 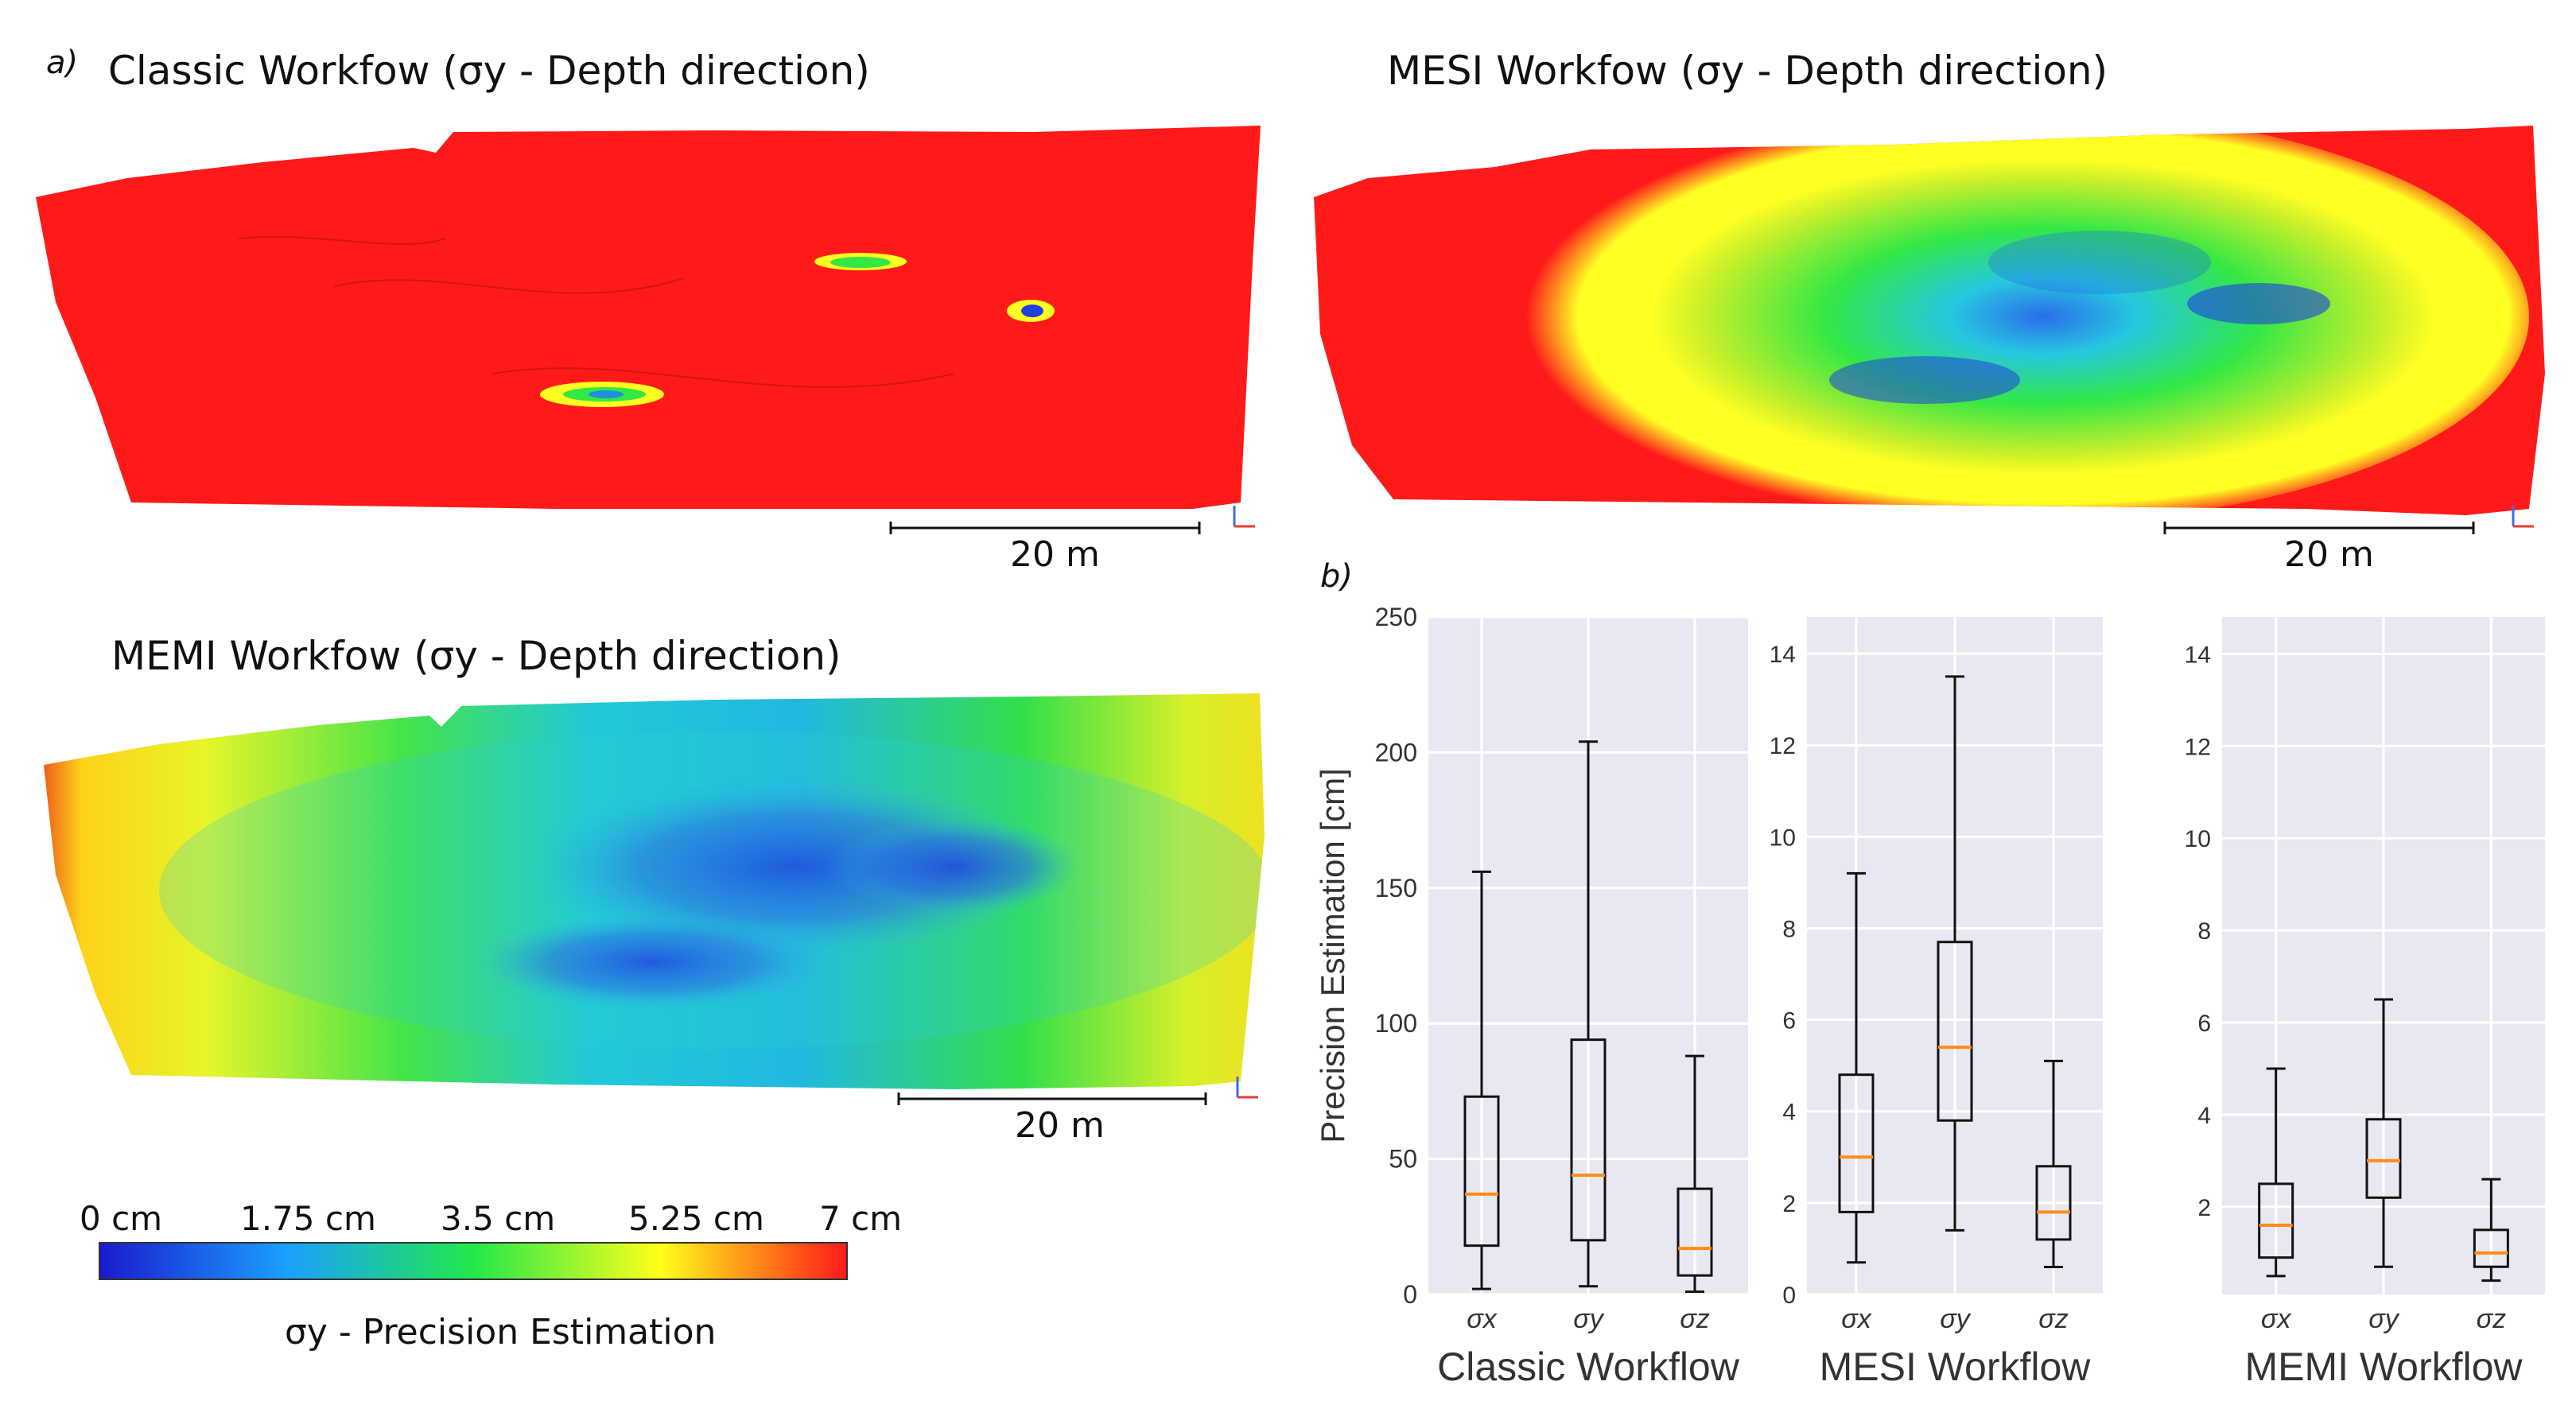 I want to click on boxplot-1: 0 2 4 6 8 10 12 14 σx σy σz MESI Workflow, so click(x=1936, y=1003).